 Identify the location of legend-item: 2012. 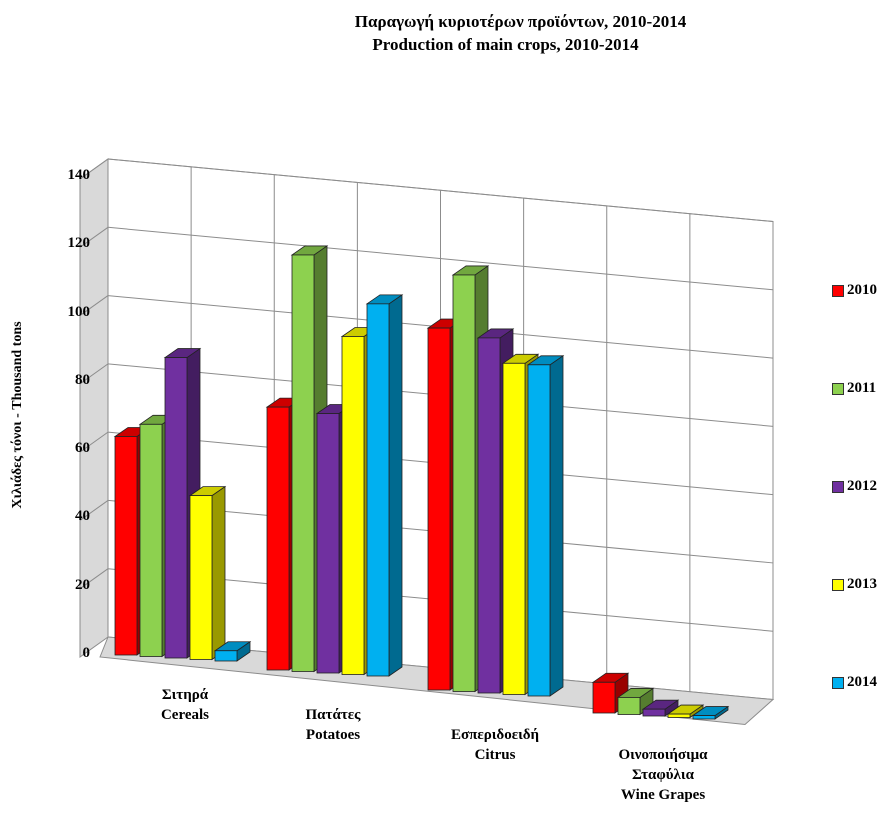
(854, 486).